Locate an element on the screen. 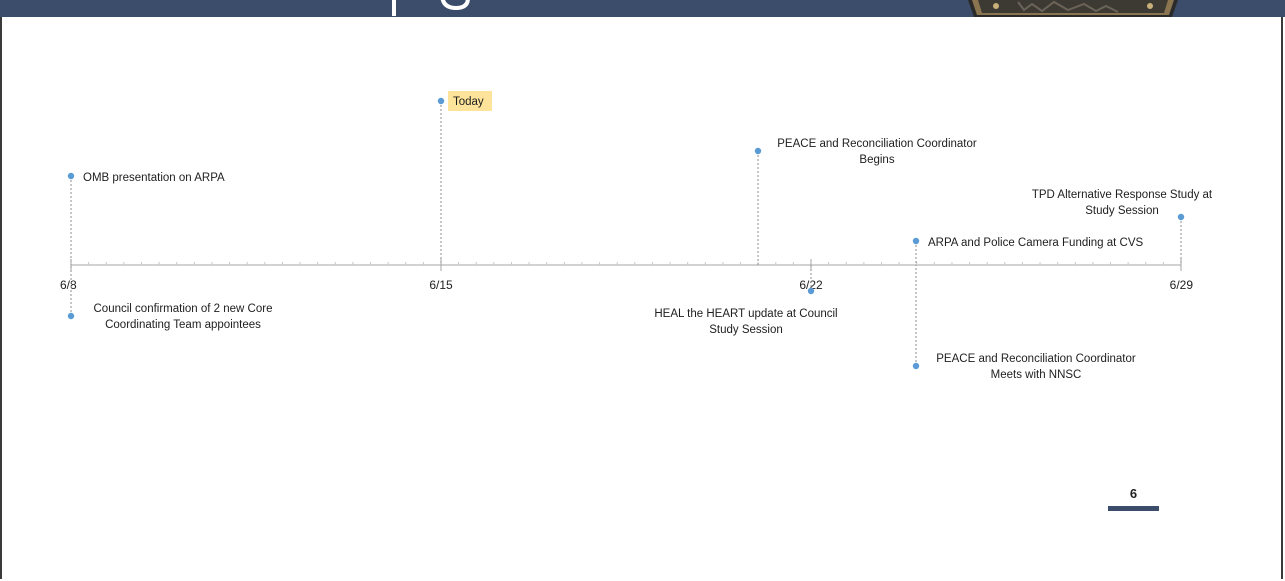 Image resolution: width=1285 pixels, height=581 pixels. event-label: TPD Alternative Response Study at is located at coordinates (1122, 195).